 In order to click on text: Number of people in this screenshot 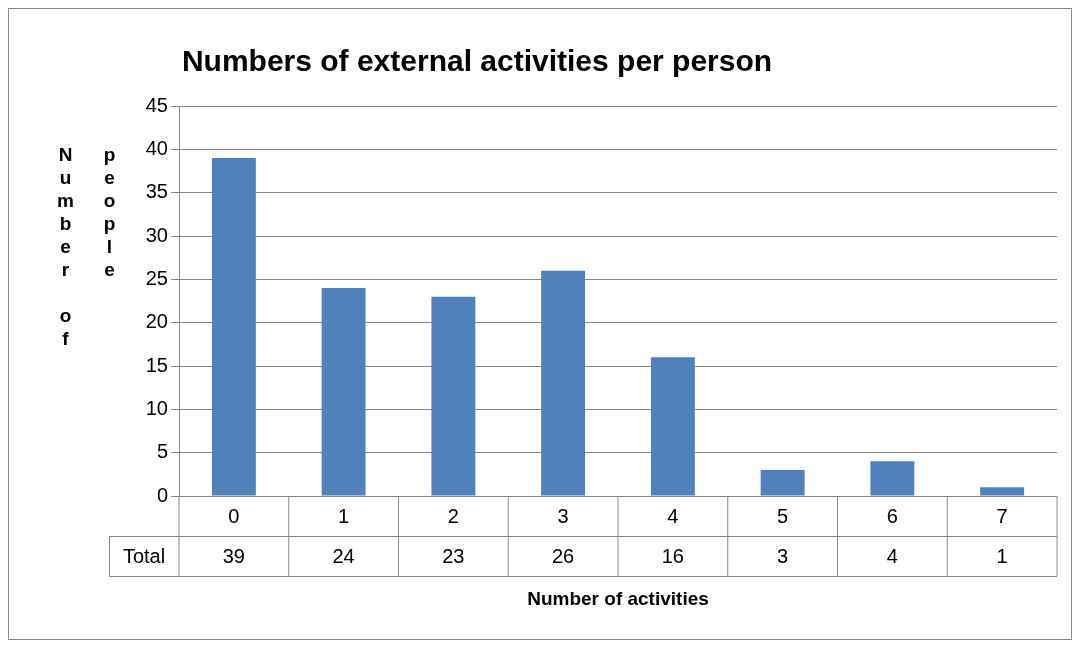, I will do `click(87, 247)`.